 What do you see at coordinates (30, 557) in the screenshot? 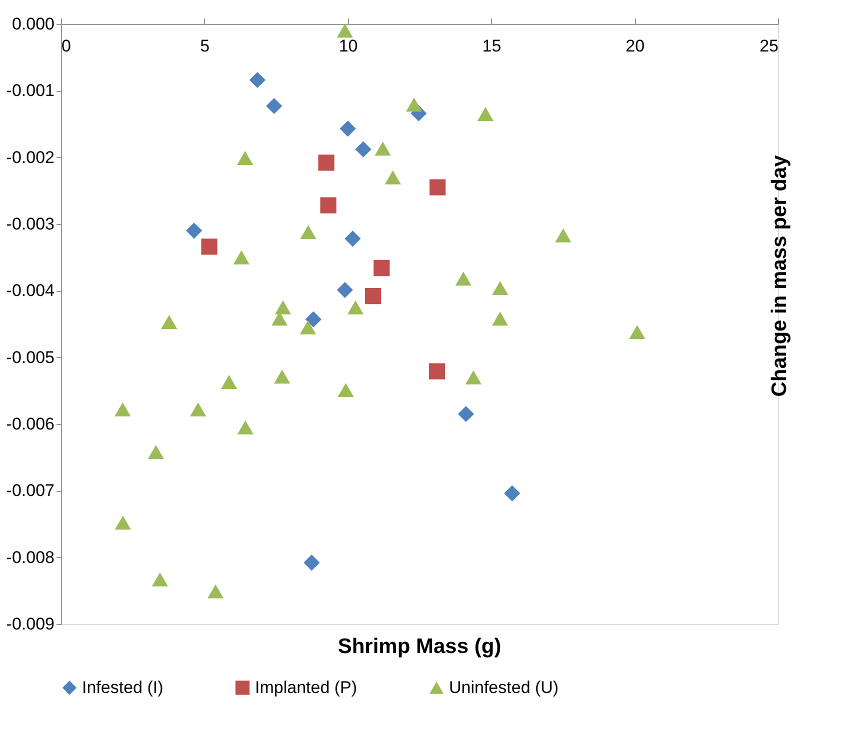
I see `y-tick-label: -0.008` at bounding box center [30, 557].